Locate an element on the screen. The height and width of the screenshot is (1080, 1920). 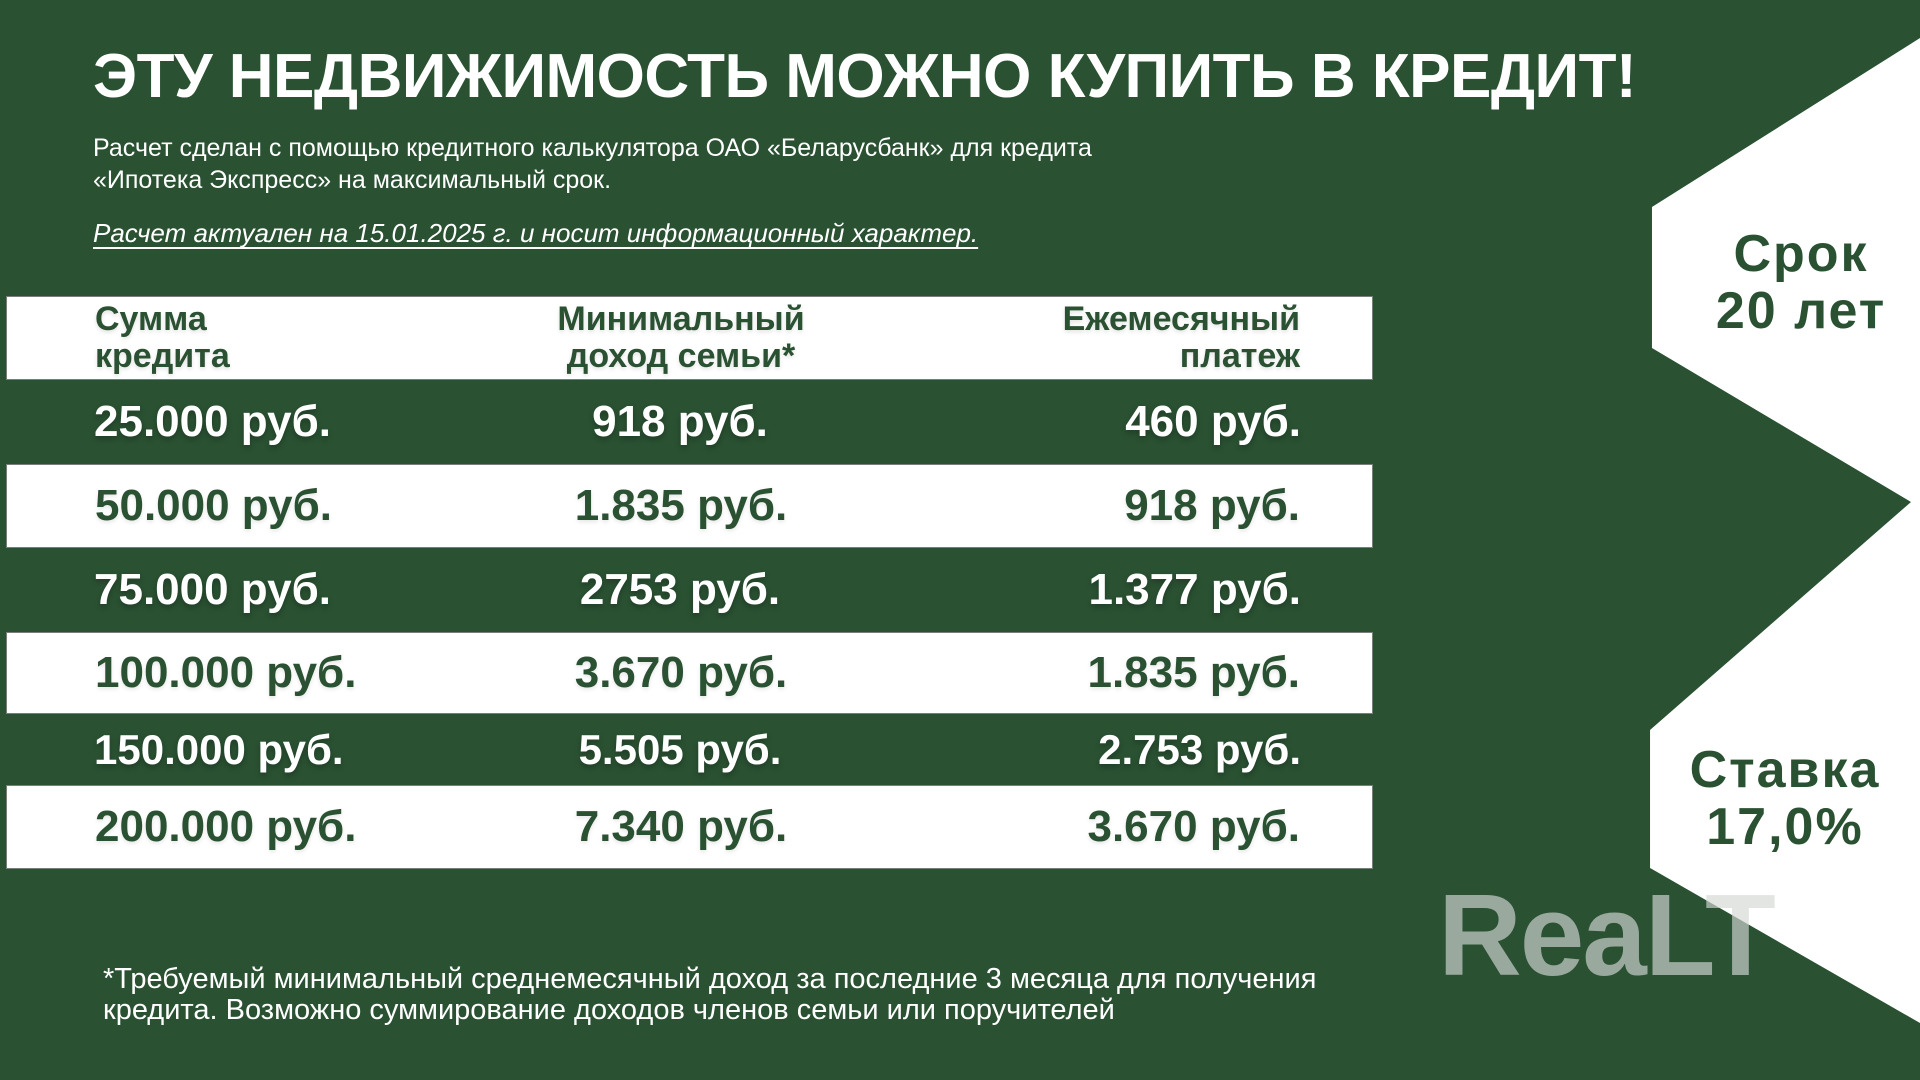
header-min-income-line1: Минимальный is located at coordinates (681, 319).